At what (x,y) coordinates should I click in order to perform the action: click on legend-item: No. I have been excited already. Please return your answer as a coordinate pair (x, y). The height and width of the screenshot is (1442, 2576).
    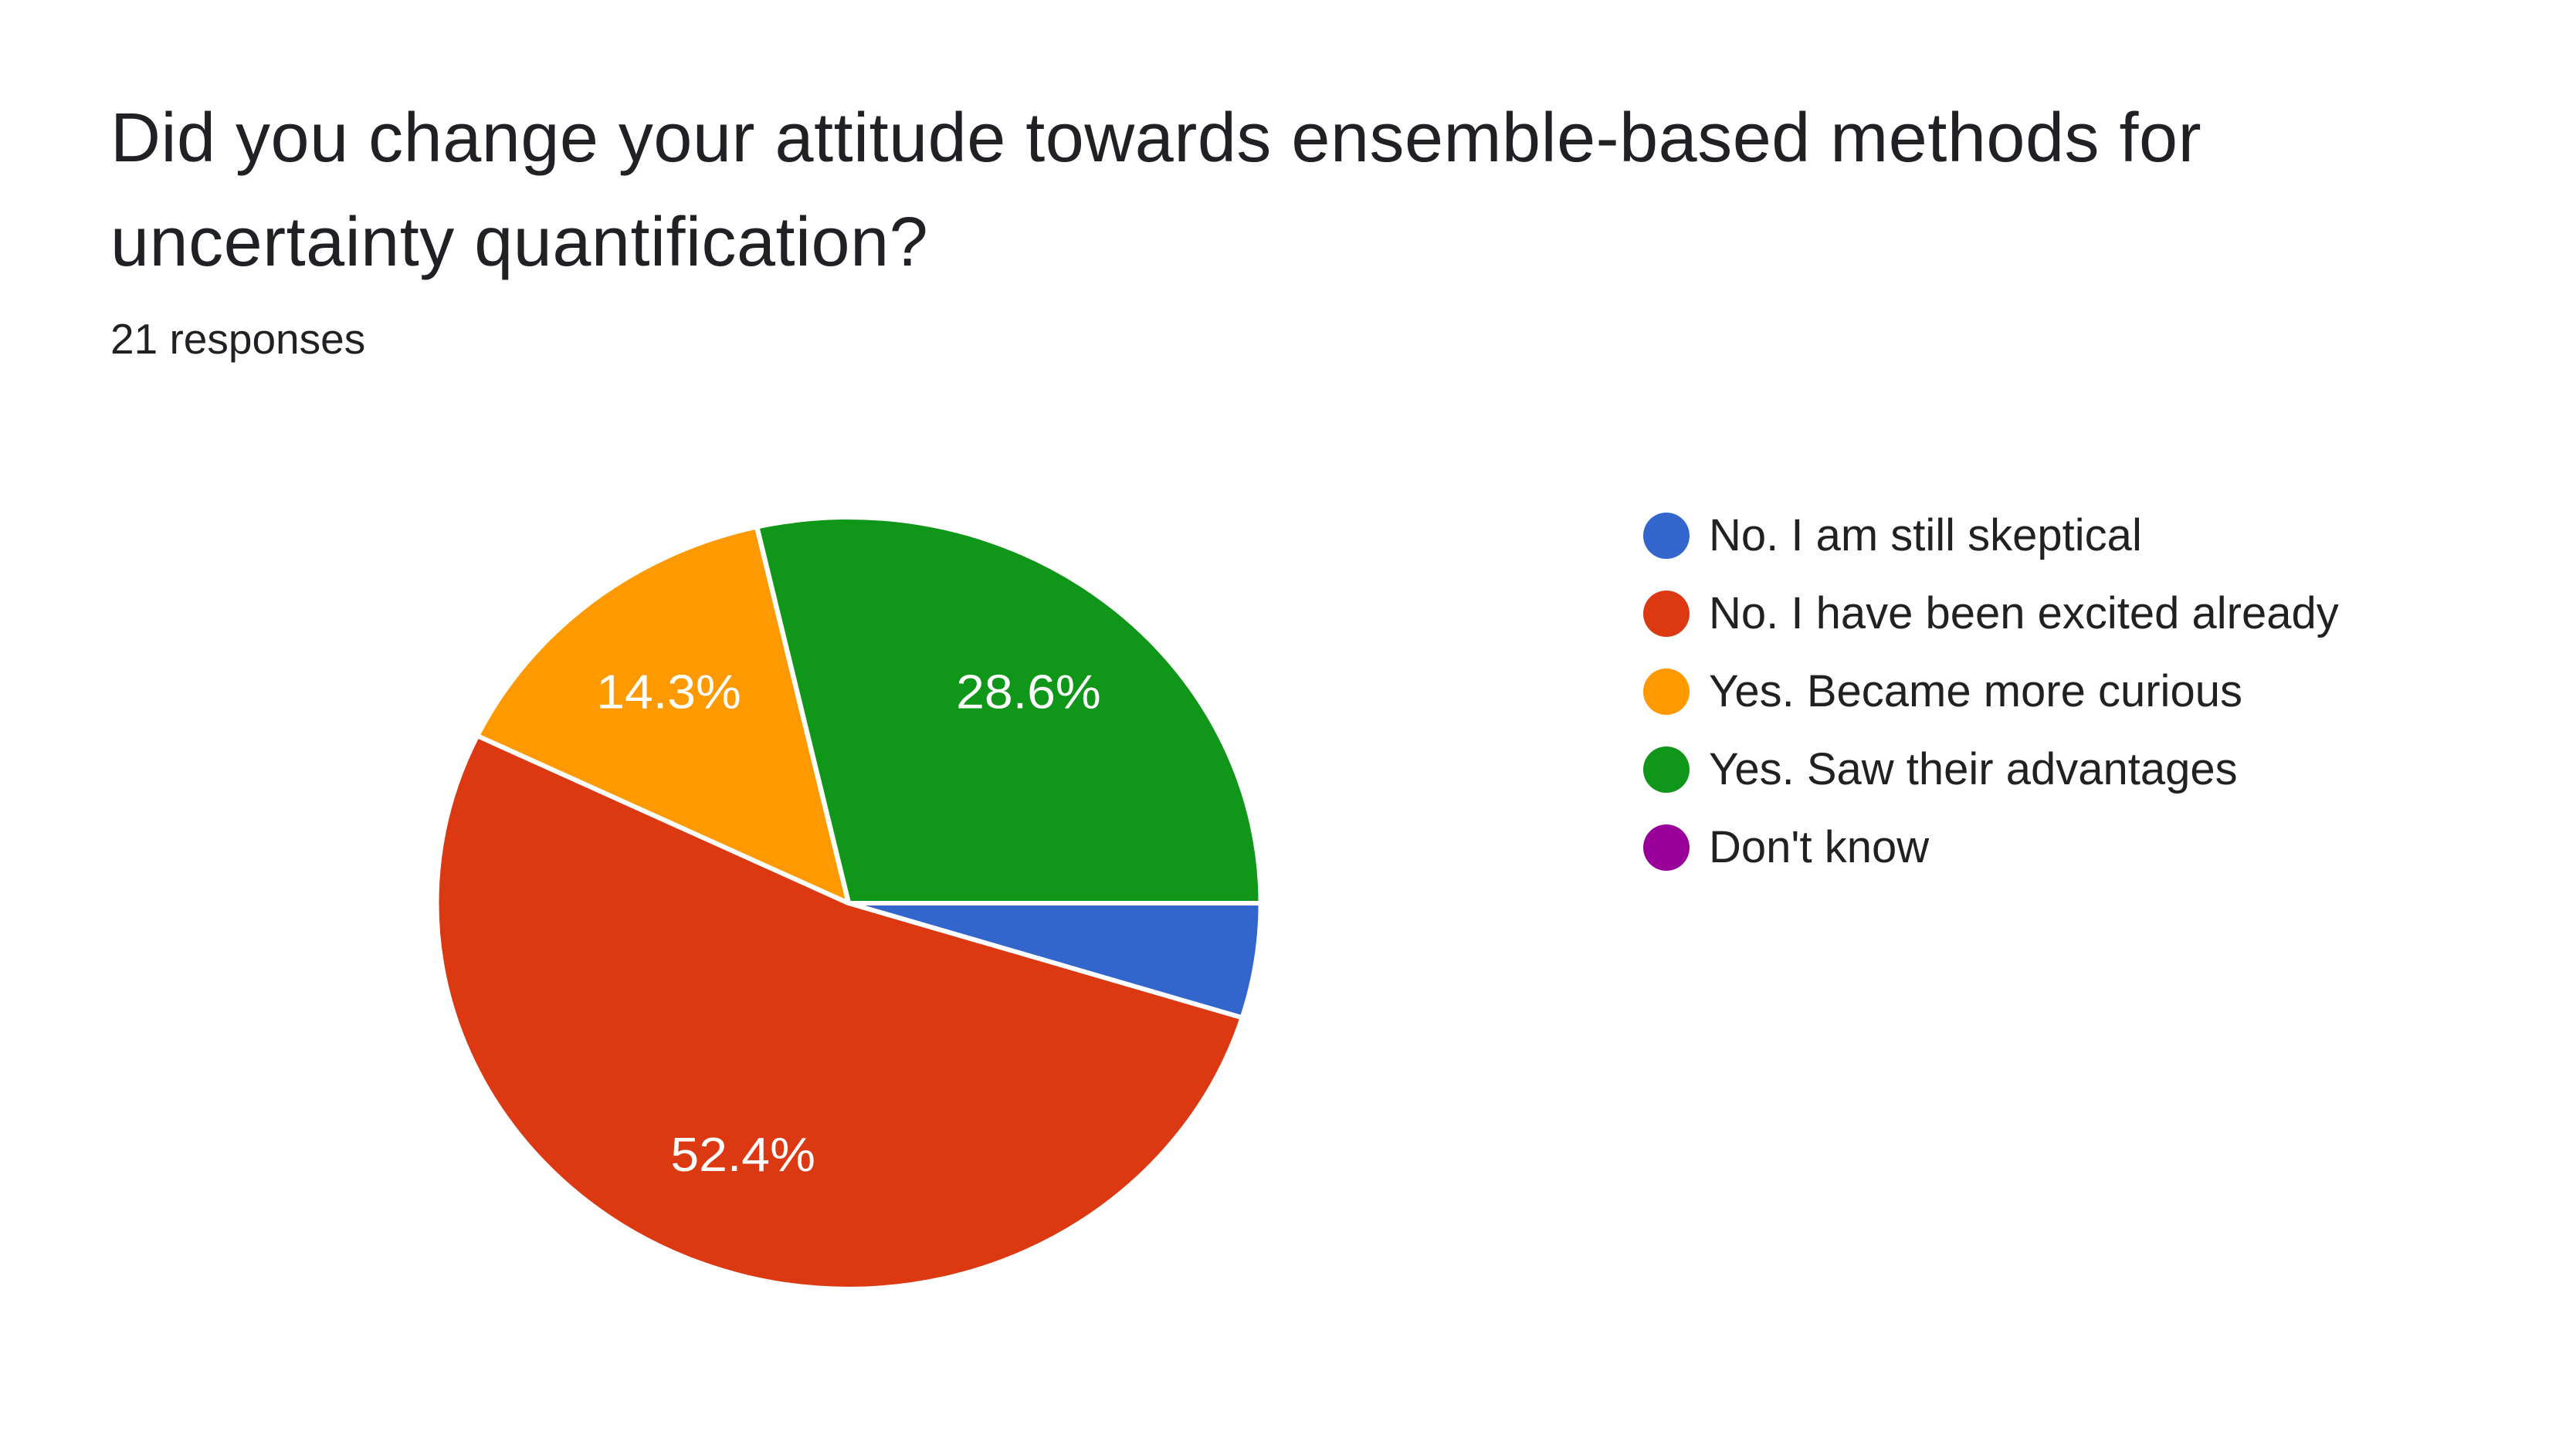
    Looking at the image, I should click on (1991, 613).